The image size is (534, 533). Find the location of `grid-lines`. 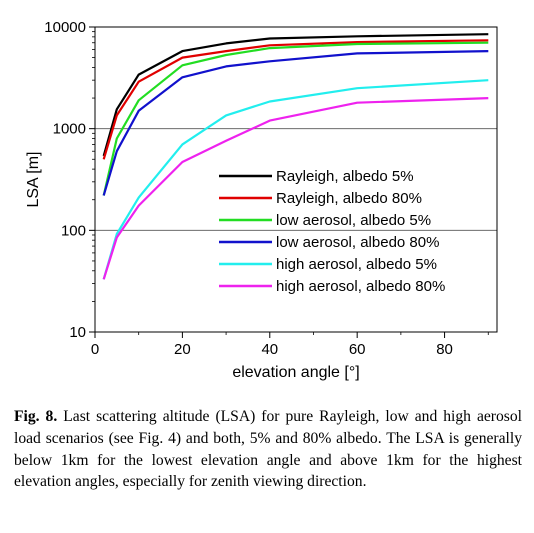

grid-lines is located at coordinates (296, 179).